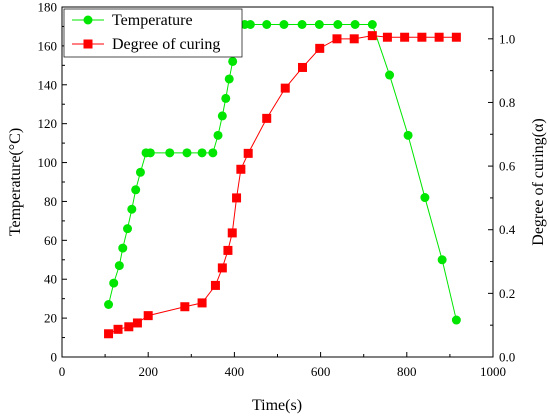 The image size is (550, 419). What do you see at coordinates (538, 181) in the screenshot?
I see `y-axis-title-right: Degree of curing(α)` at bounding box center [538, 181].